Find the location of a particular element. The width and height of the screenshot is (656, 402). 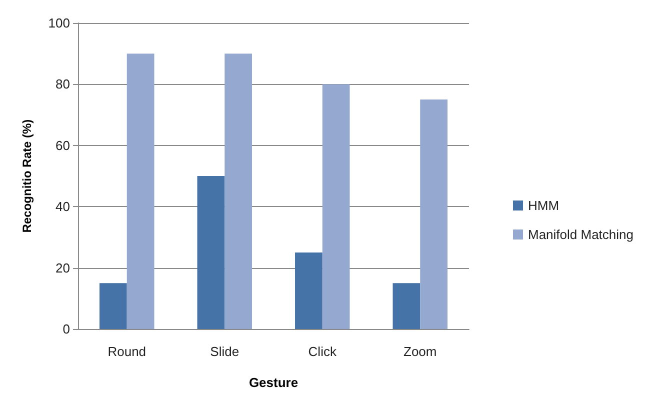

x-axis-title: Gesture is located at coordinates (273, 382).